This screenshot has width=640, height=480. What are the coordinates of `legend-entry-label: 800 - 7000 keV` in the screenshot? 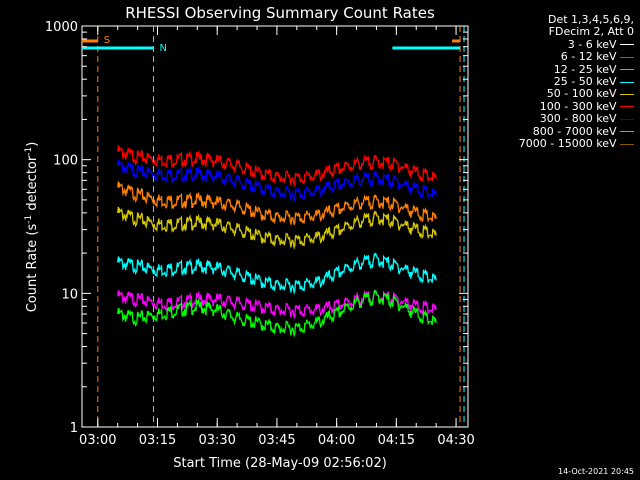 It's located at (576, 131).